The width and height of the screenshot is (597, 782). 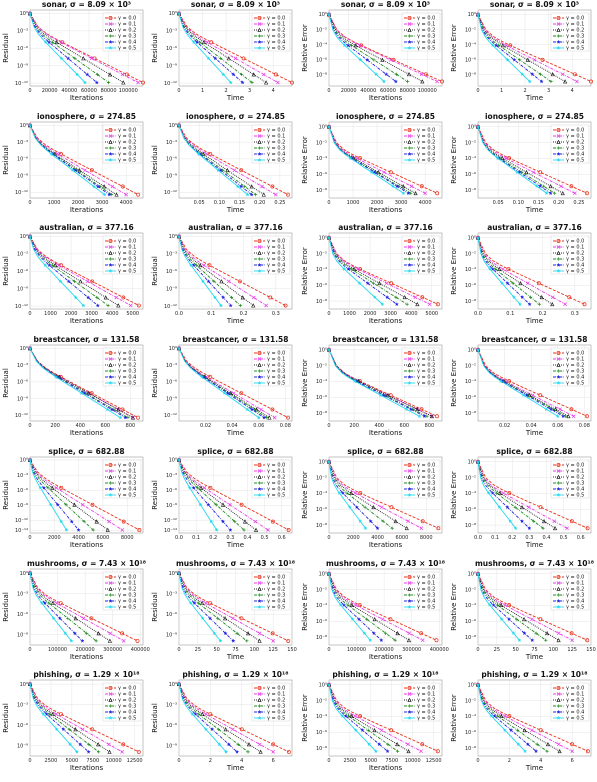 What do you see at coordinates (384, 116) in the screenshot?
I see `panel-title: ionosphere, σ = 274.85` at bounding box center [384, 116].